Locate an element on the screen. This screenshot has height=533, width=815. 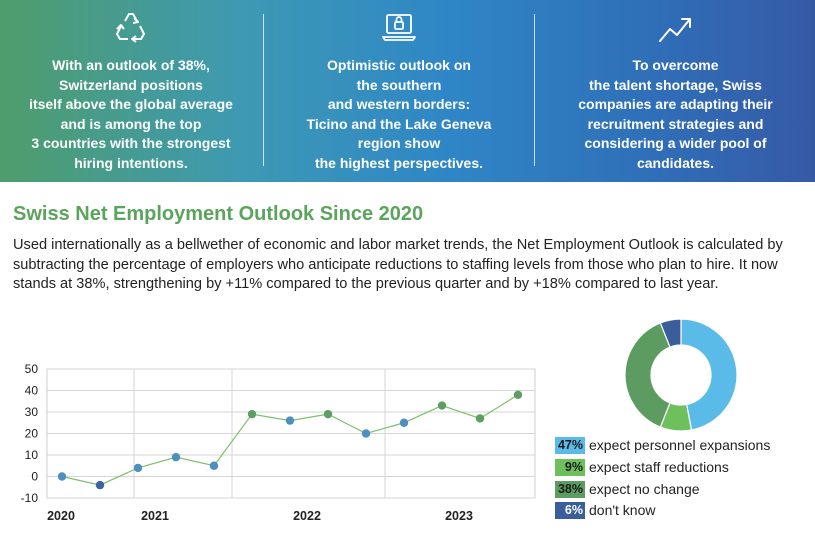
x-tick-label: 2020 is located at coordinates (61, 516).